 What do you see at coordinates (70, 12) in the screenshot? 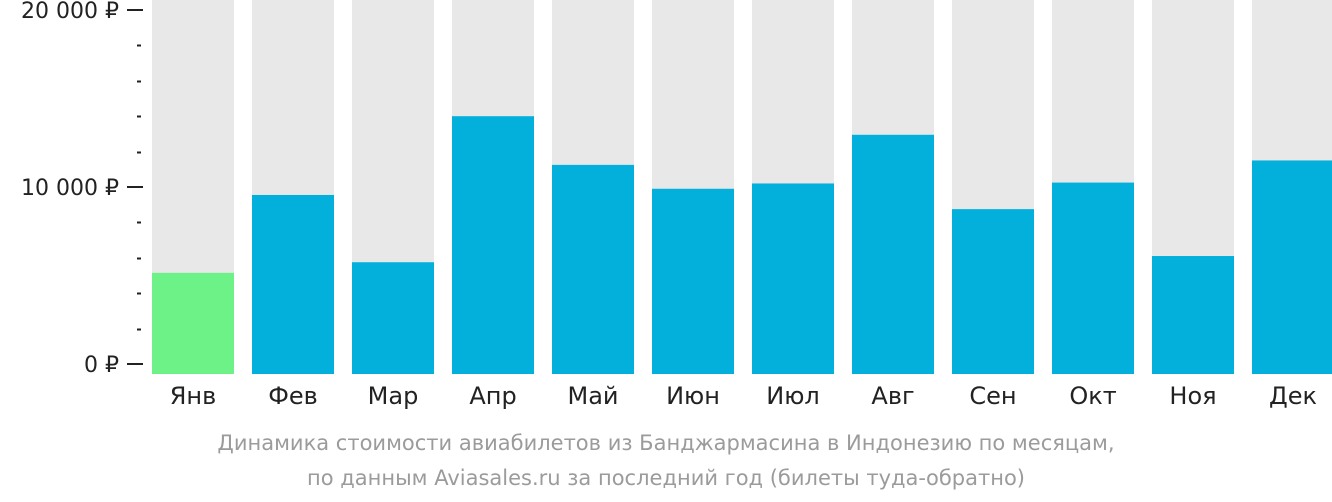
I see `y-tick-label: 20 000 ₽` at bounding box center [70, 12].